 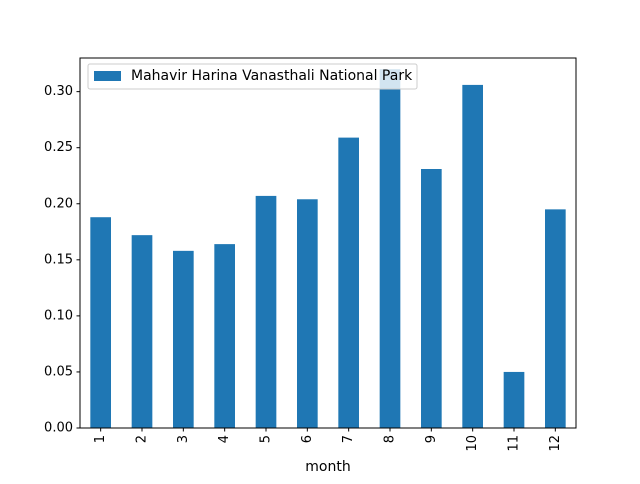 What do you see at coordinates (58, 259) in the screenshot?
I see `y-tick-label: 0.15` at bounding box center [58, 259].